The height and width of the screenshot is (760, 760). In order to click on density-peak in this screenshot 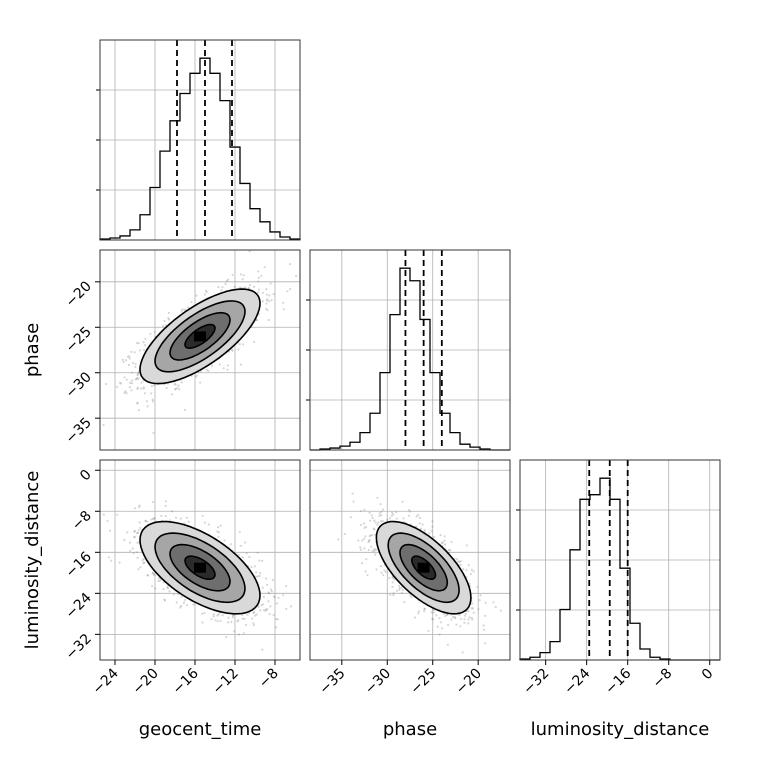, I will do `click(423, 567)`.